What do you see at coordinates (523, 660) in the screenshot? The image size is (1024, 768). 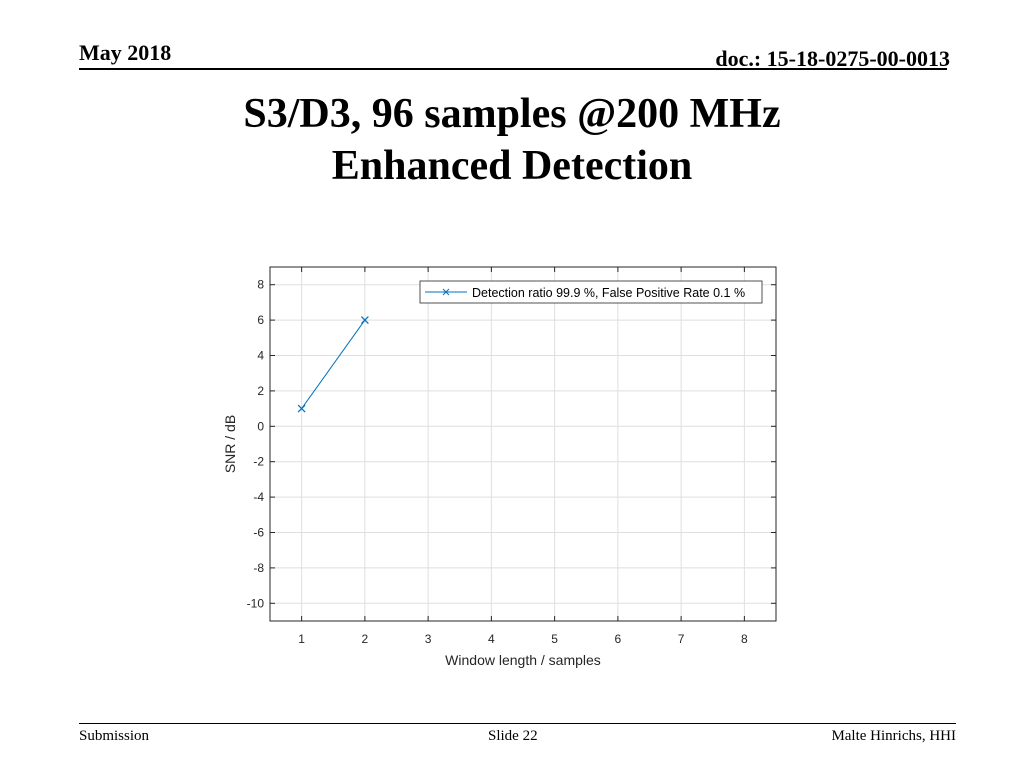 I see `x-axis-label: Window length / samples` at bounding box center [523, 660].